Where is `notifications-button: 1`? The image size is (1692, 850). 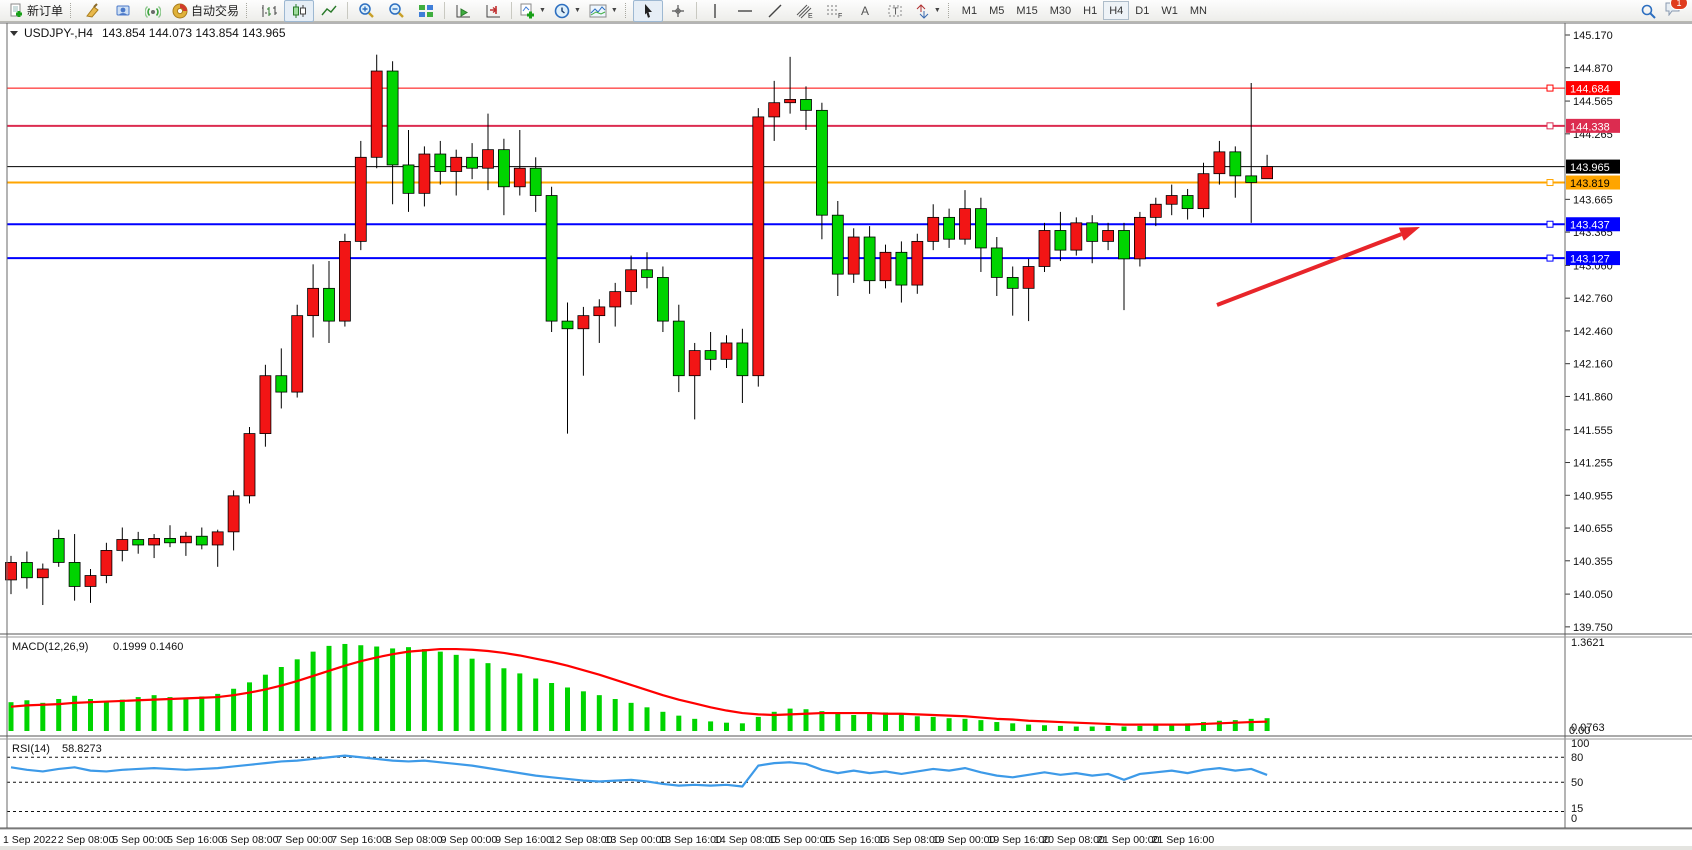
notifications-button: 1 is located at coordinates (1676, 10).